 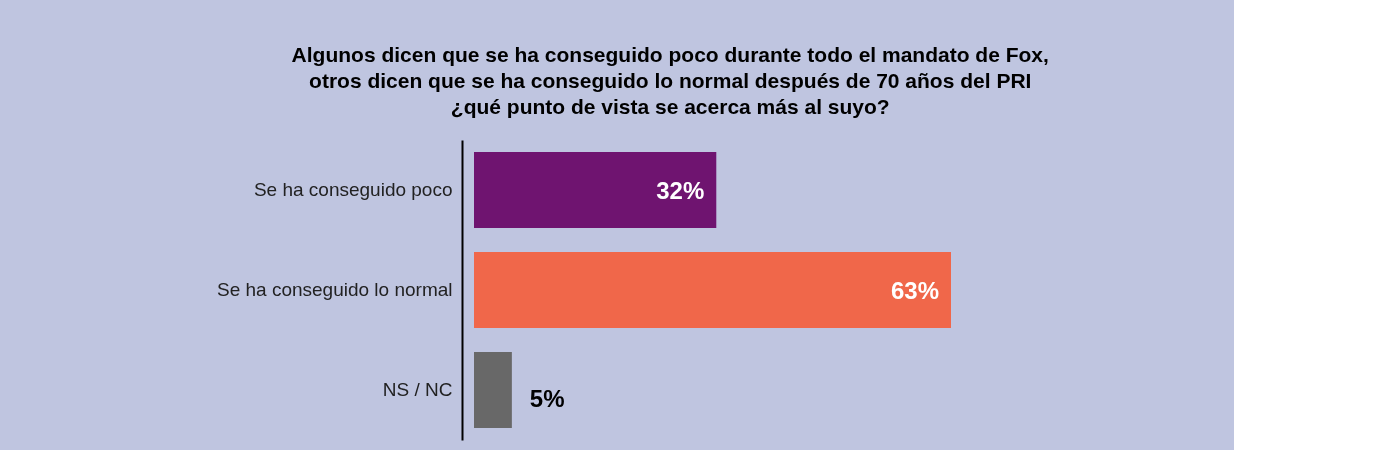 I want to click on text: otros dicen que se ha conseguido lo normal después de 70 años del PRI, so click(x=670, y=80).